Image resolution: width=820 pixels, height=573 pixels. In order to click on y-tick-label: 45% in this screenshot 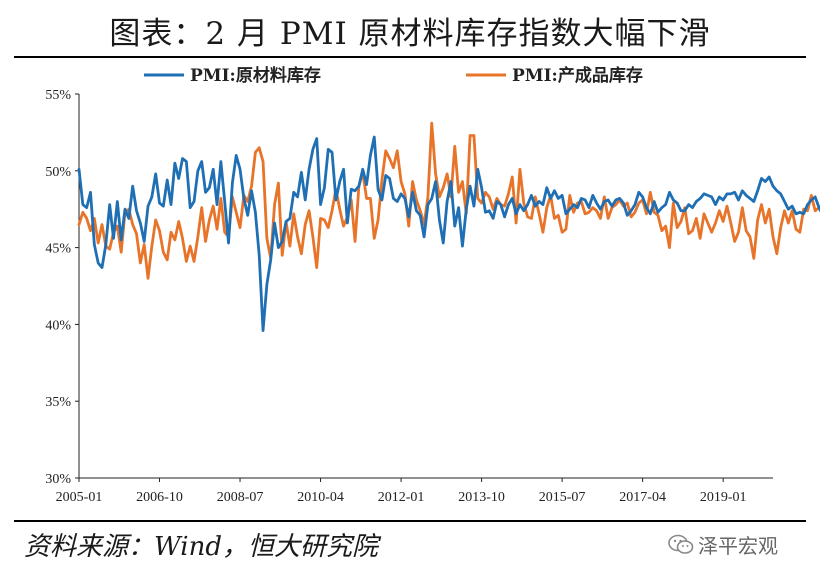, I will do `click(58, 249)`.